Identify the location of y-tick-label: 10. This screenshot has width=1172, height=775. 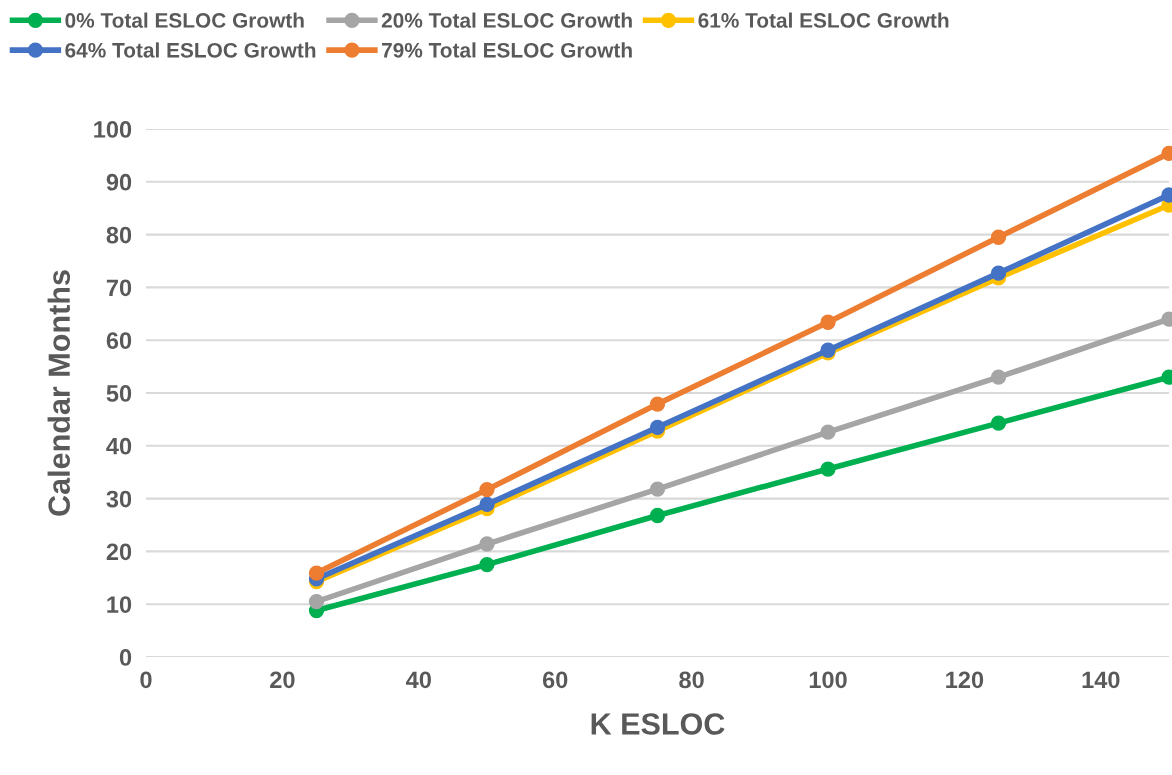
(119, 604).